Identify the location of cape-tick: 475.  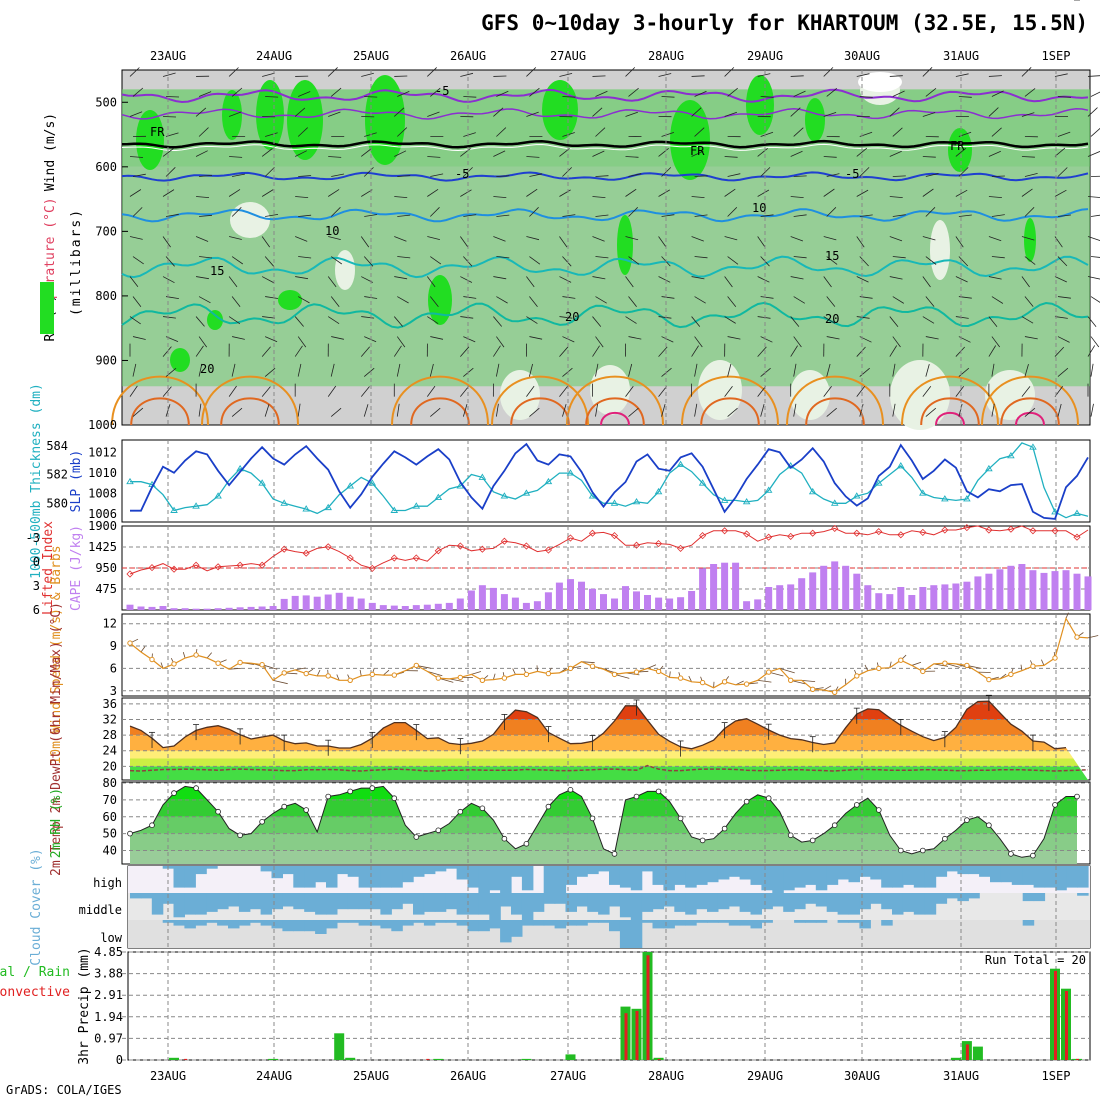
(106, 589).